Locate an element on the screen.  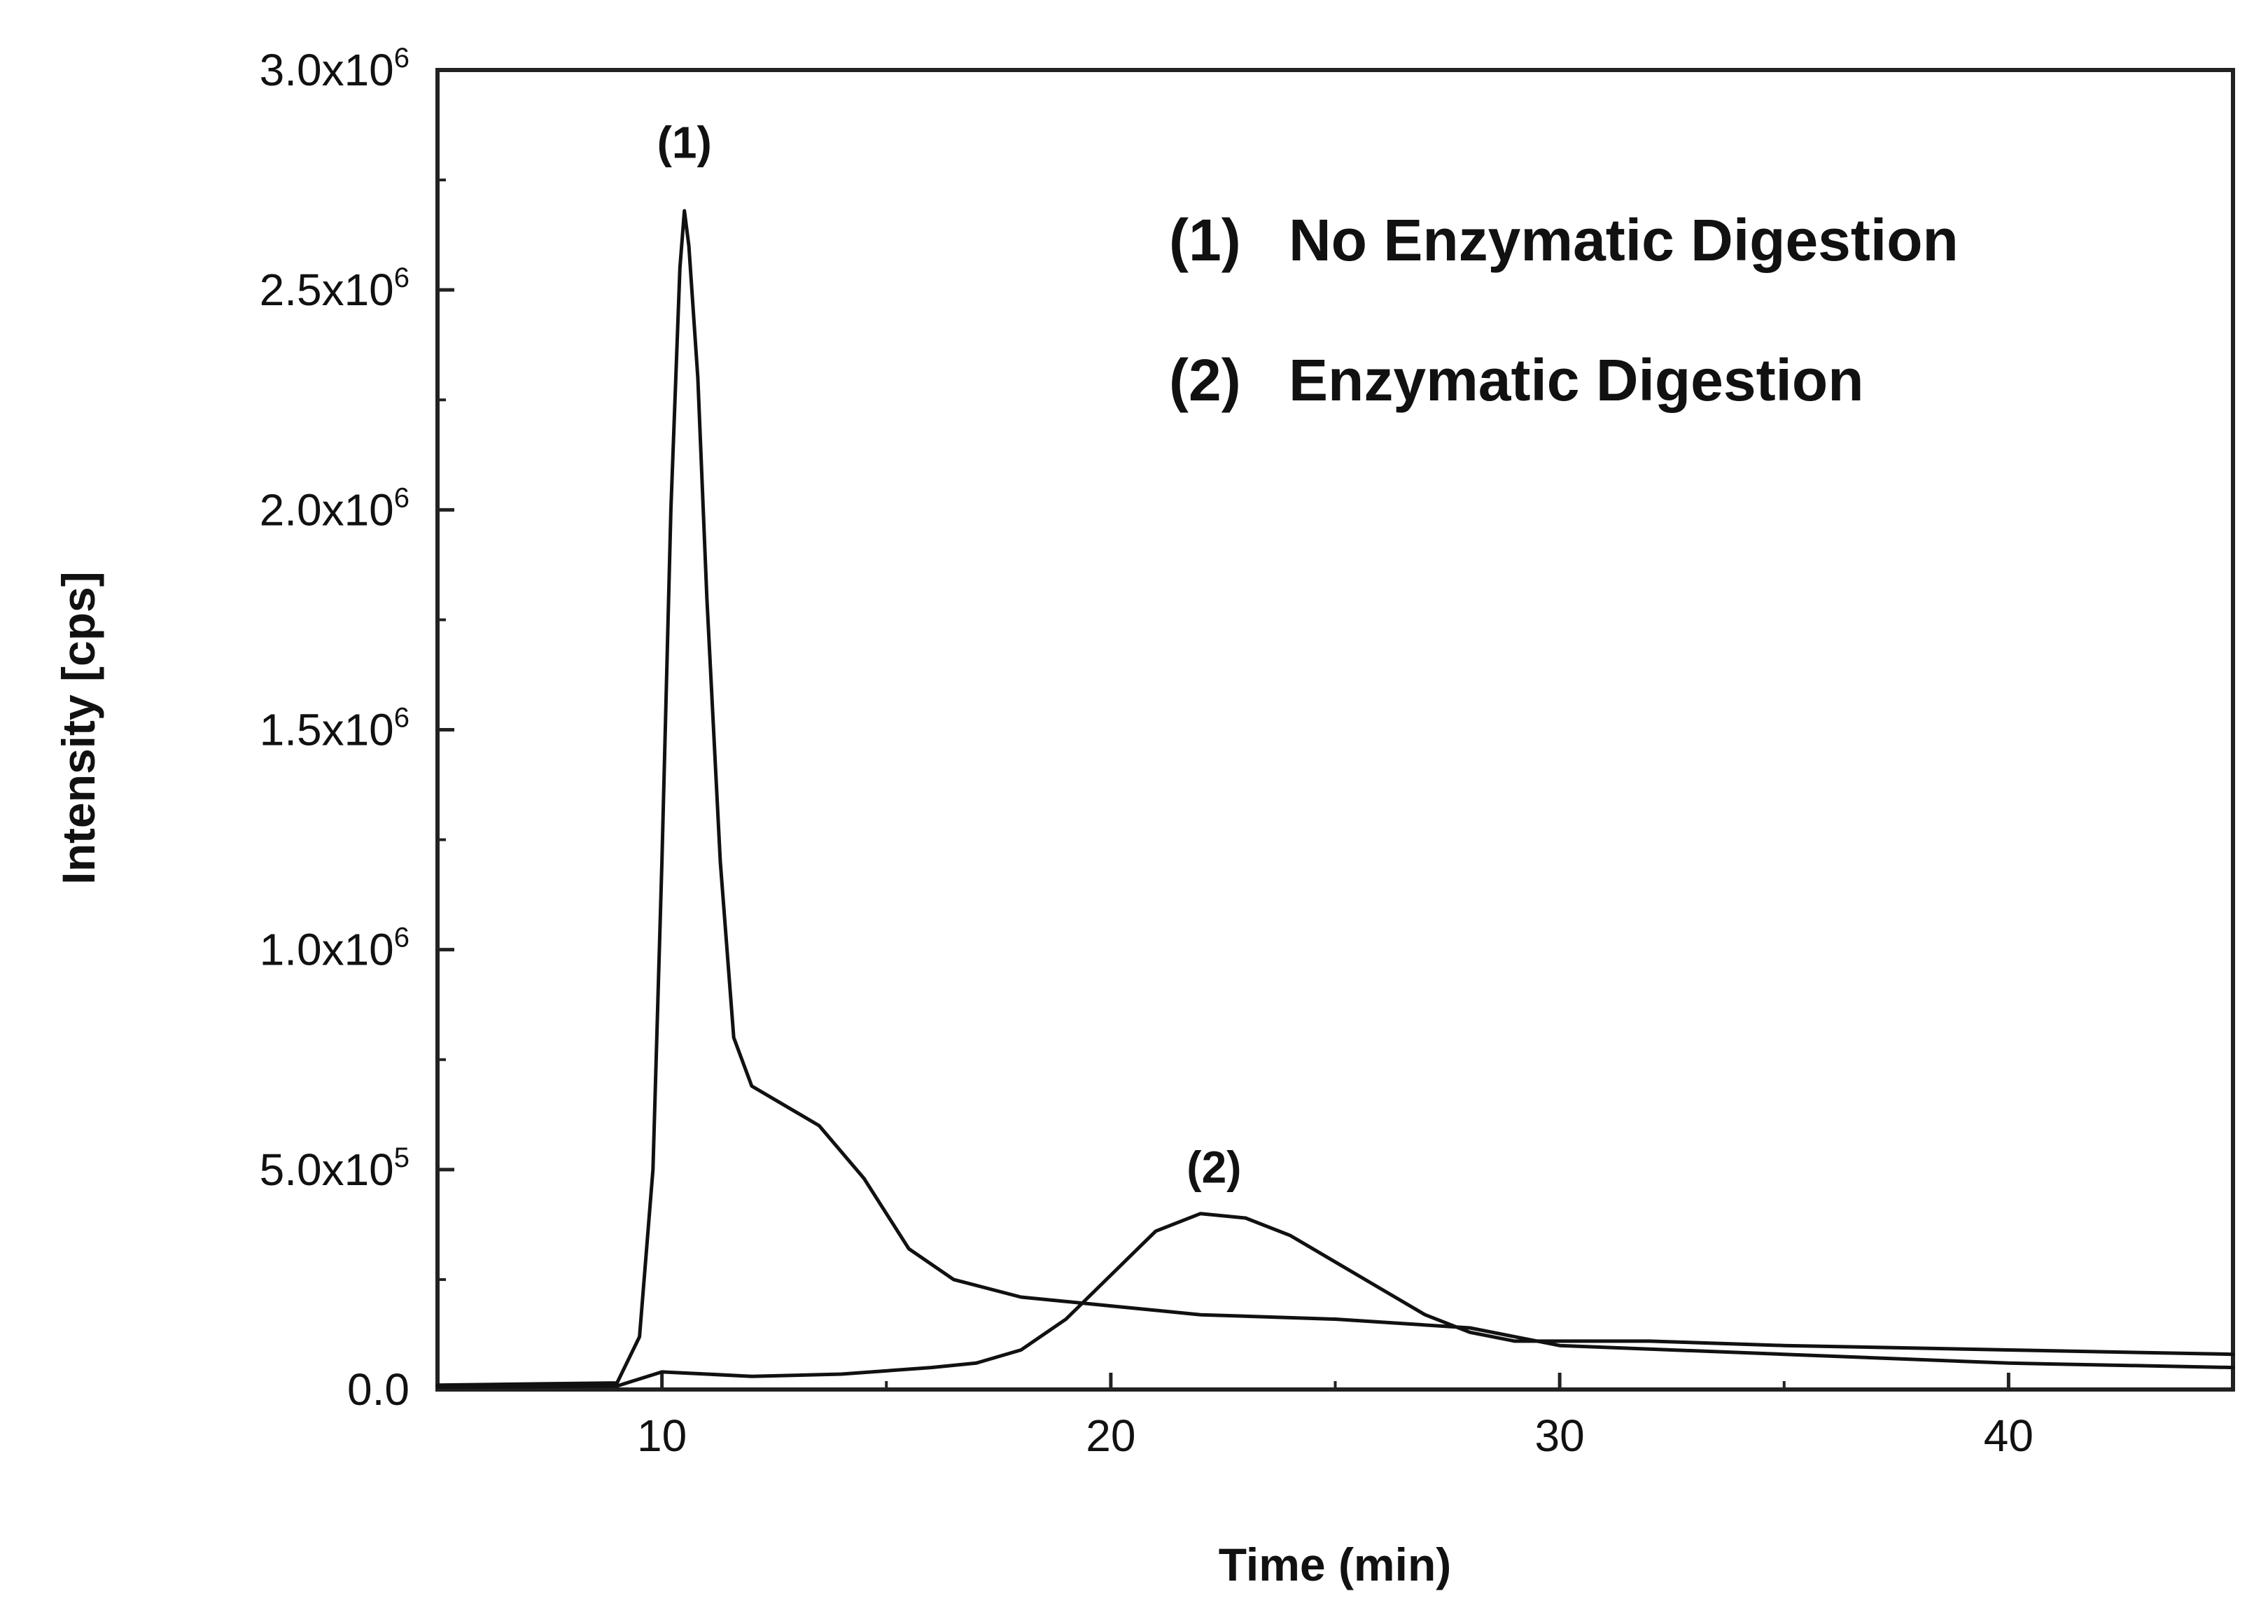
legend-item-2: (2) Enzymatic Digestion is located at coordinates (1516, 380).